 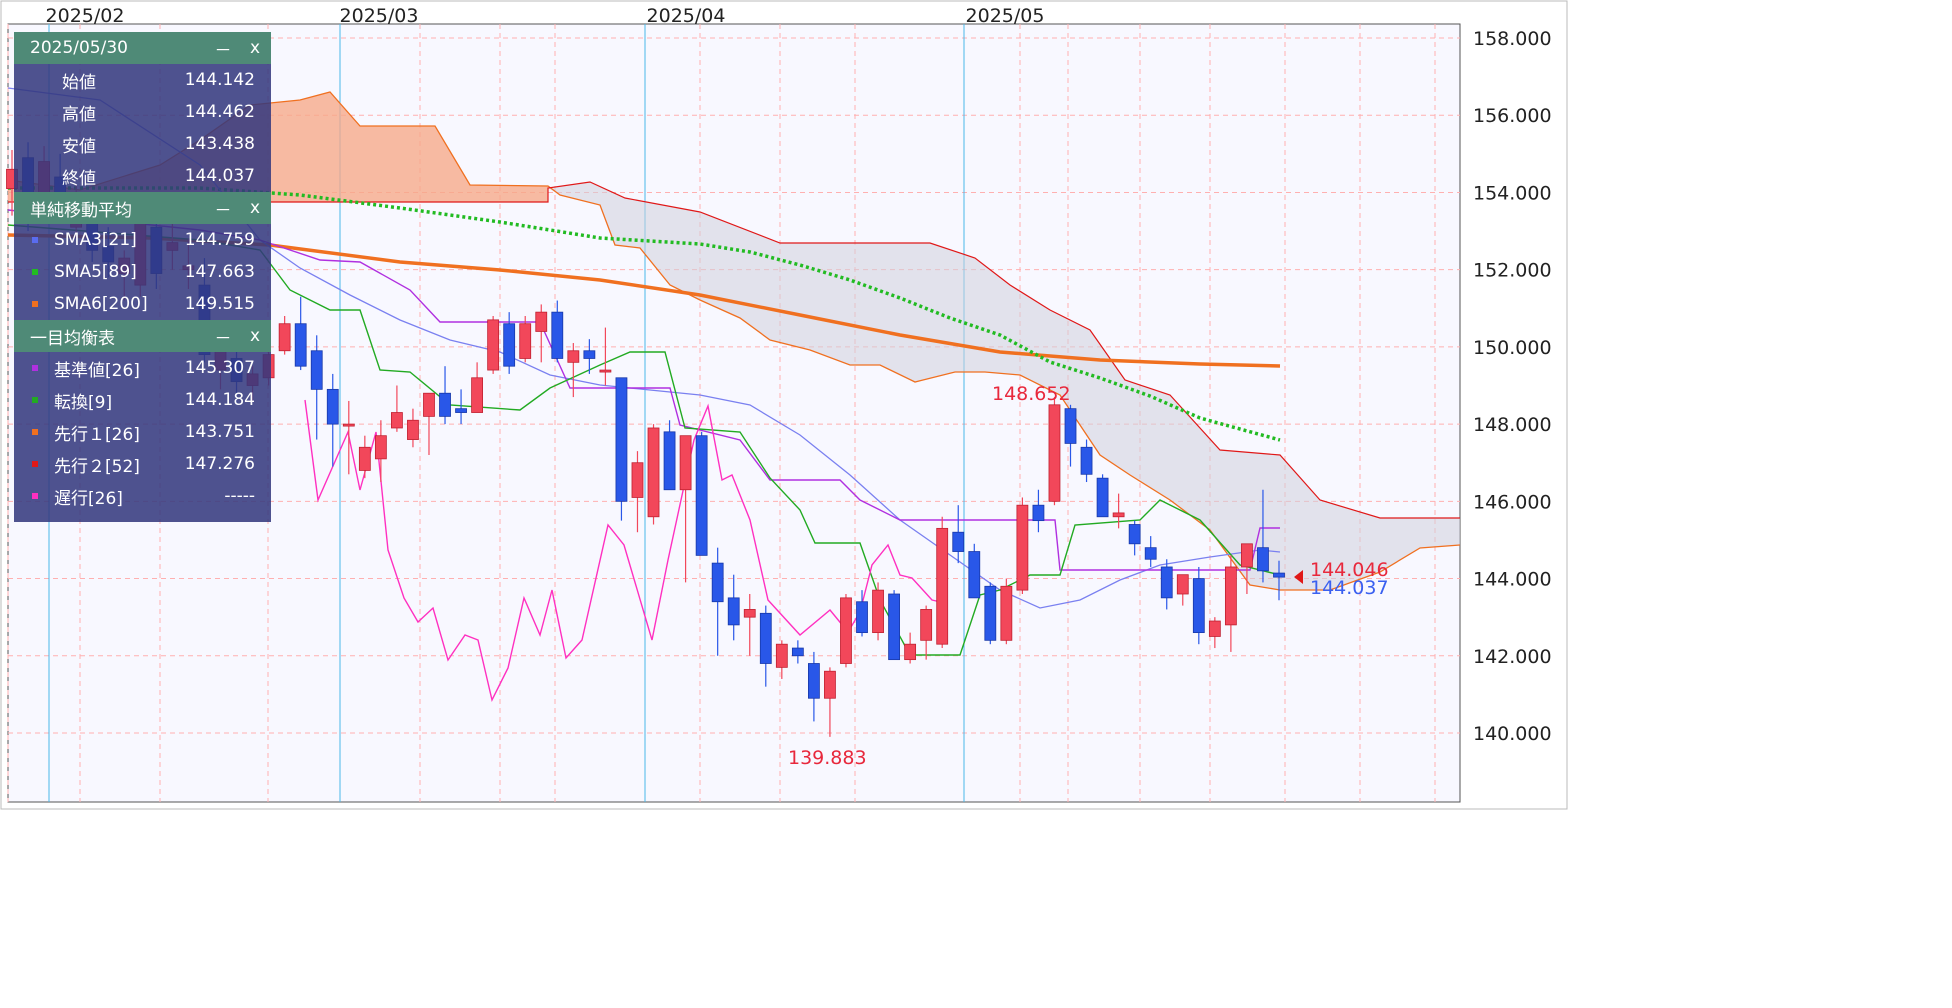 I want to click on sma-value: 144.759, so click(x=219, y=240).